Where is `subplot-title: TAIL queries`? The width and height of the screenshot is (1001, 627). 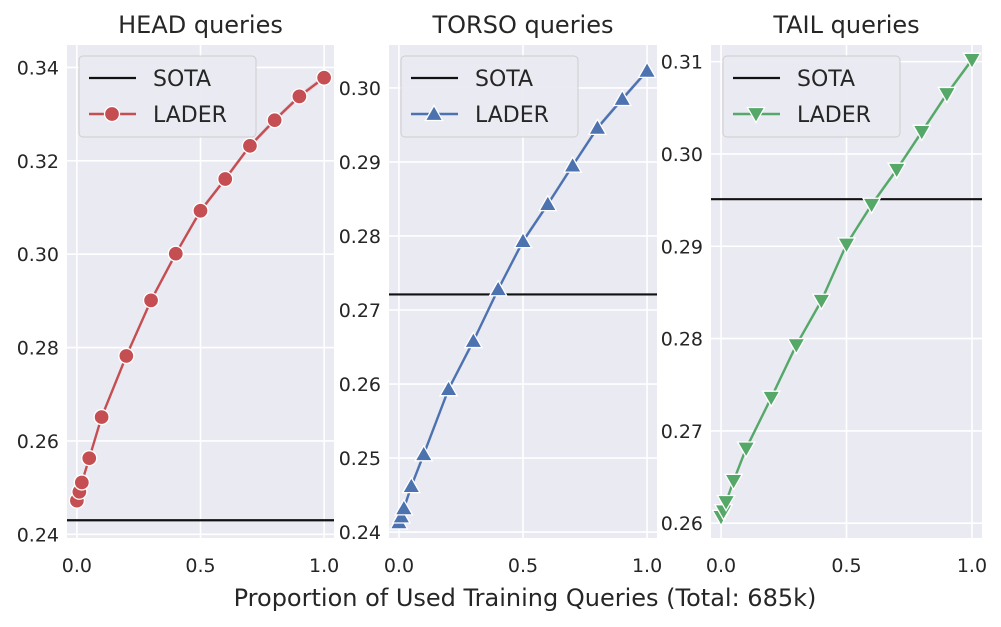
subplot-title: TAIL queries is located at coordinates (845, 25).